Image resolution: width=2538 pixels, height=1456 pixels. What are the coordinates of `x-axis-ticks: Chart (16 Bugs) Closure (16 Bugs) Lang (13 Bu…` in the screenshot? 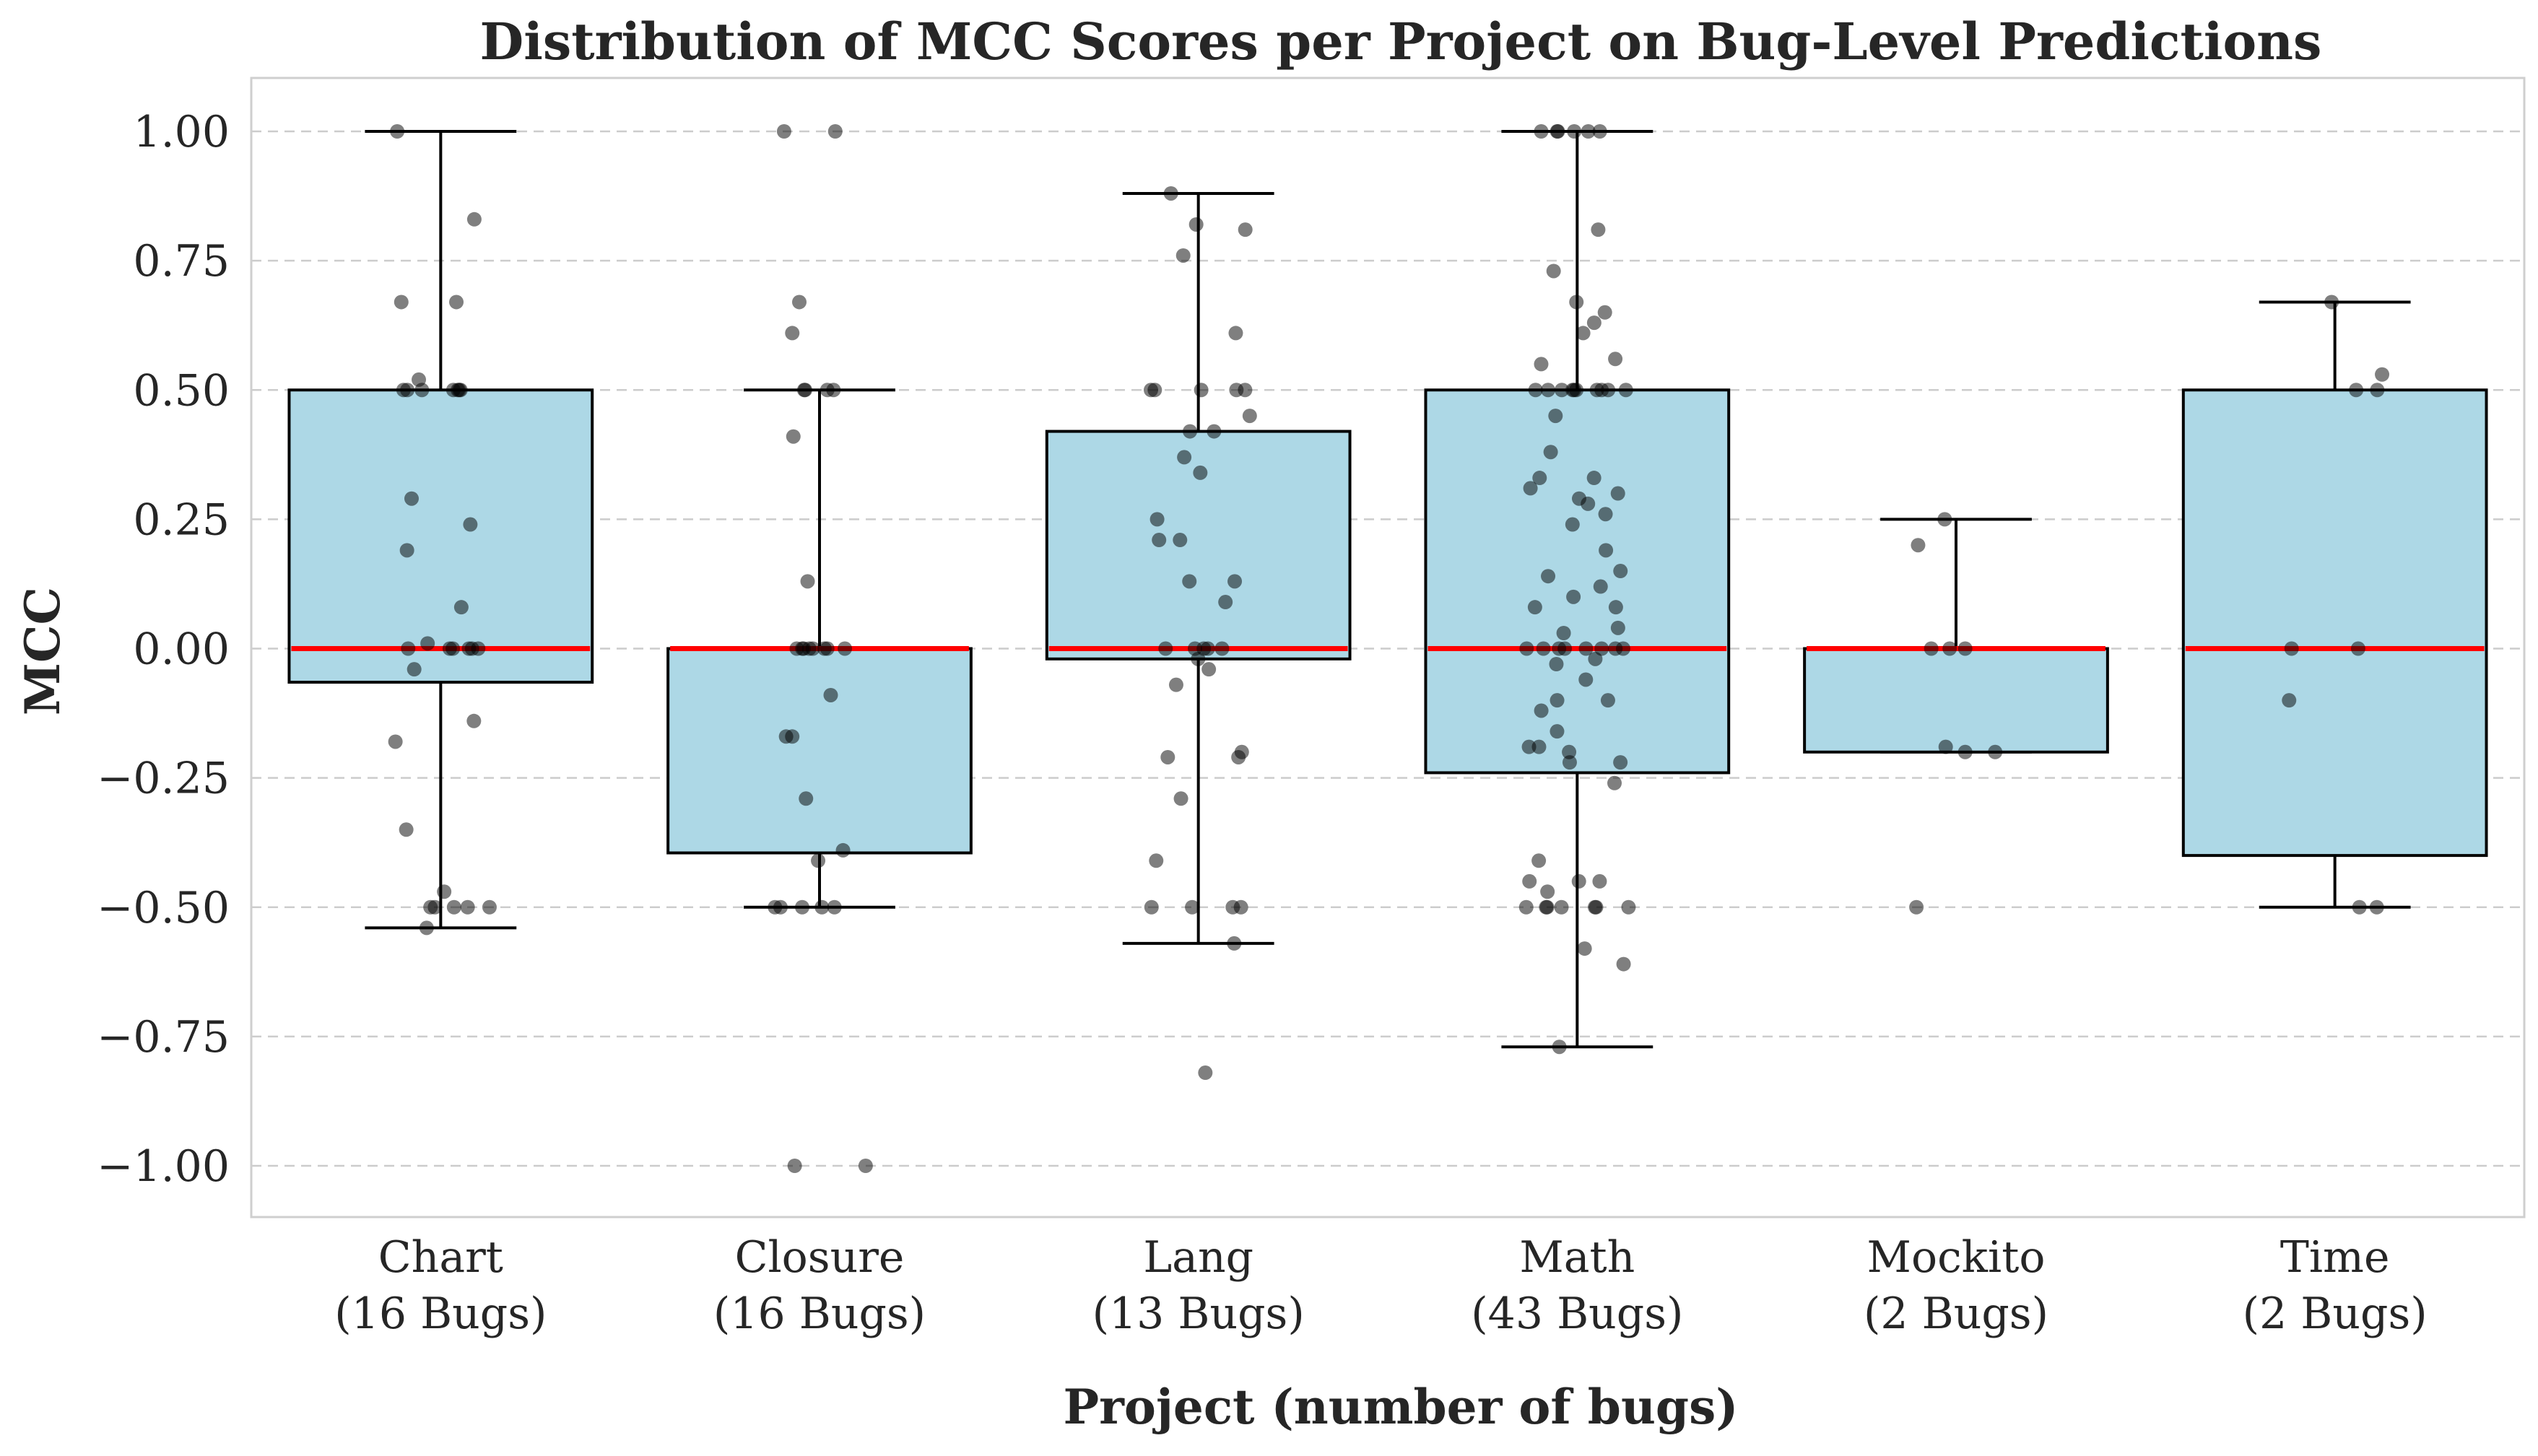 It's located at (1380, 1285).